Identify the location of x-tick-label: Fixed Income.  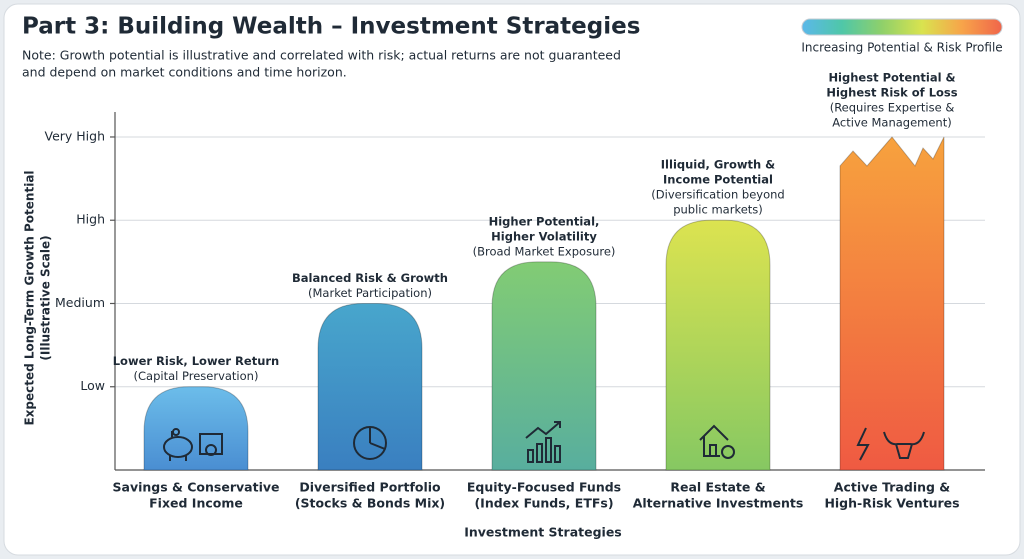
(196, 503).